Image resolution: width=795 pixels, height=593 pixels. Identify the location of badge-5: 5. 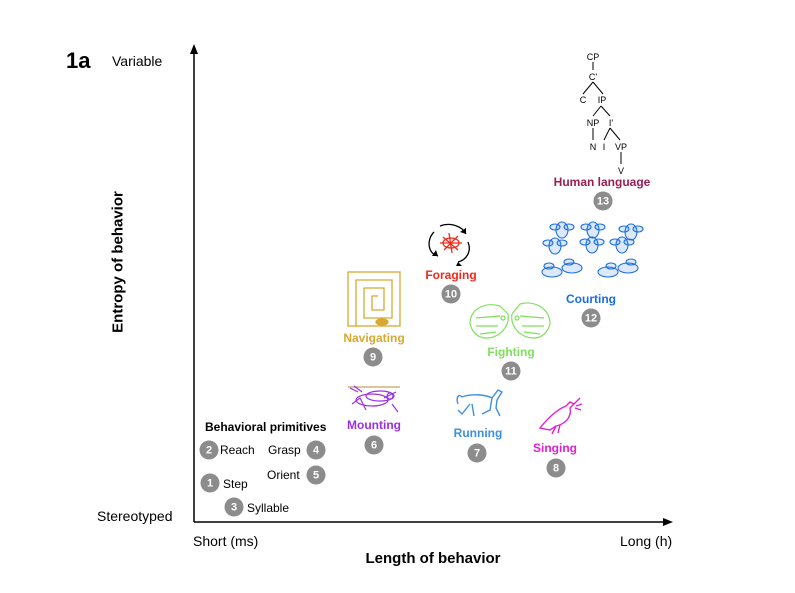
(316, 475).